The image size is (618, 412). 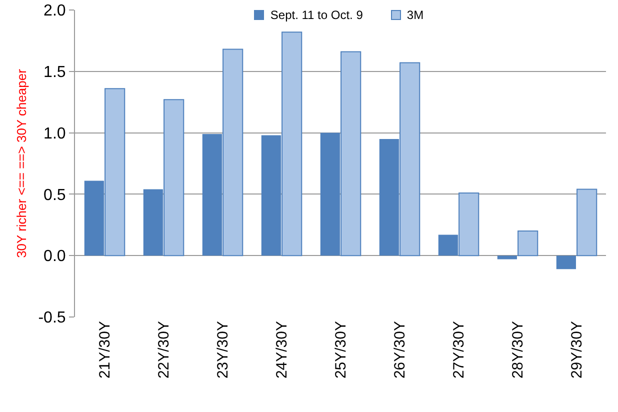 I want to click on x-tick-label: 23Y/30Y, so click(x=223, y=350).